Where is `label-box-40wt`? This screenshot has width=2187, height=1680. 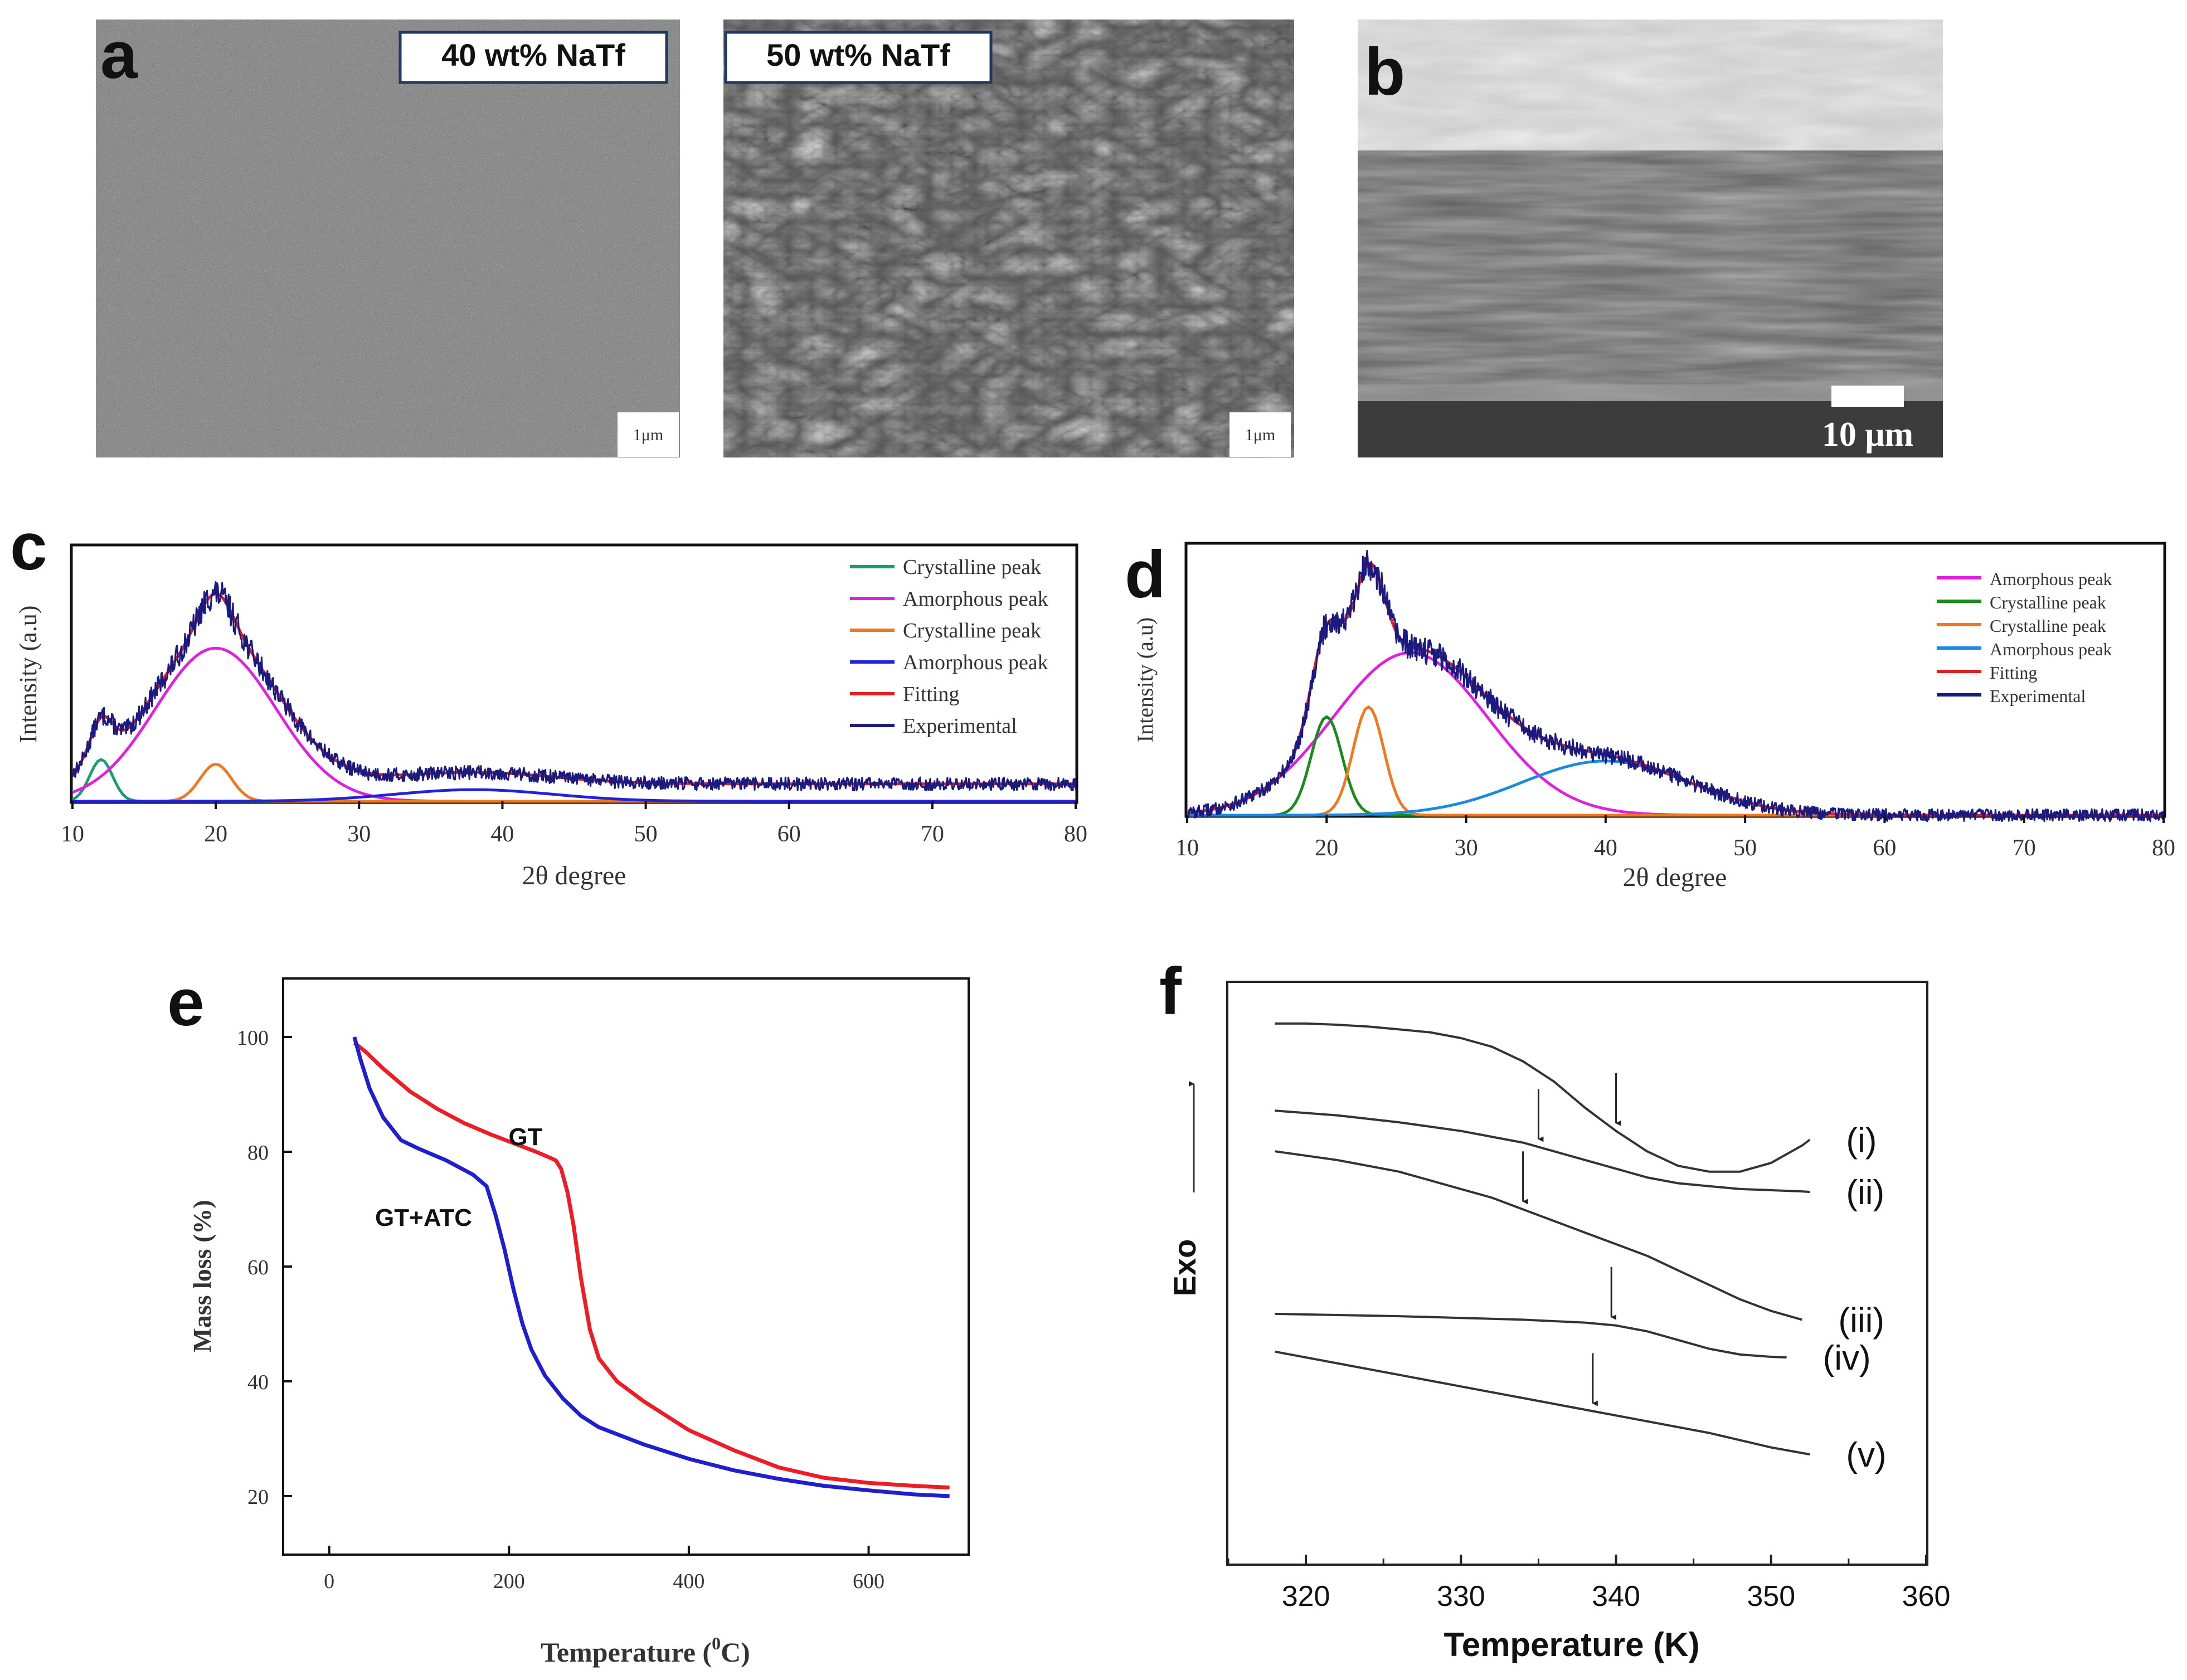
label-box-40wt is located at coordinates (533, 58).